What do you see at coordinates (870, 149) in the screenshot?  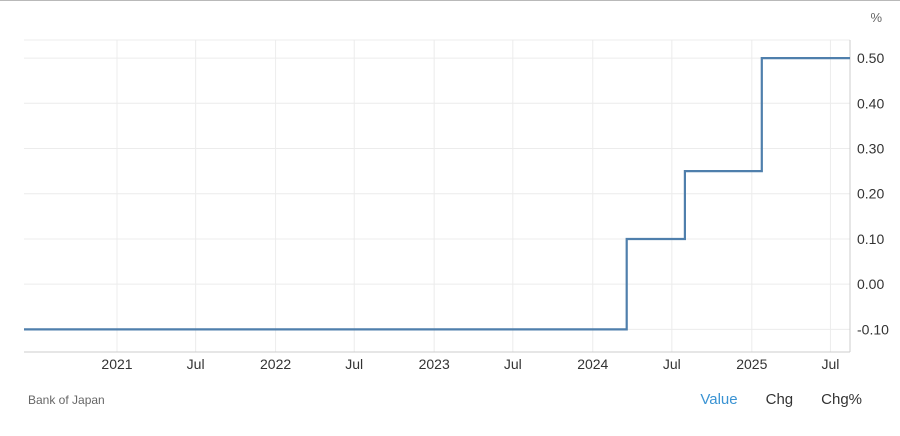 I see `y-tick-label: 0.30` at bounding box center [870, 149].